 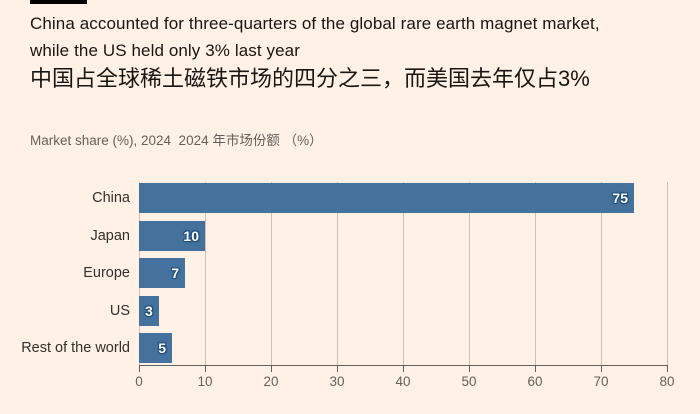 What do you see at coordinates (155, 348) in the screenshot?
I see `bar: 5` at bounding box center [155, 348].